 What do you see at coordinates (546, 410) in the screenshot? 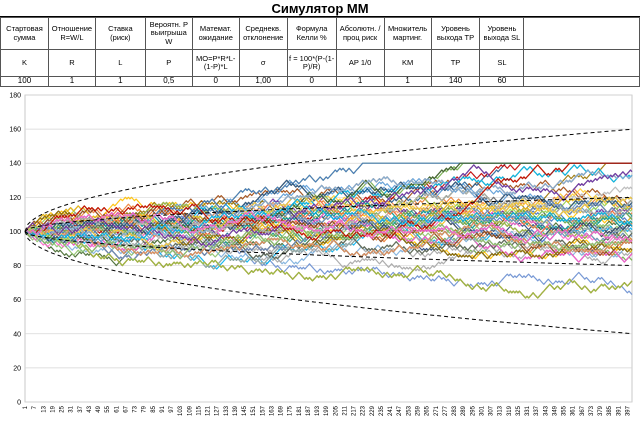
I see `x-tick-label: 343` at bounding box center [546, 410].